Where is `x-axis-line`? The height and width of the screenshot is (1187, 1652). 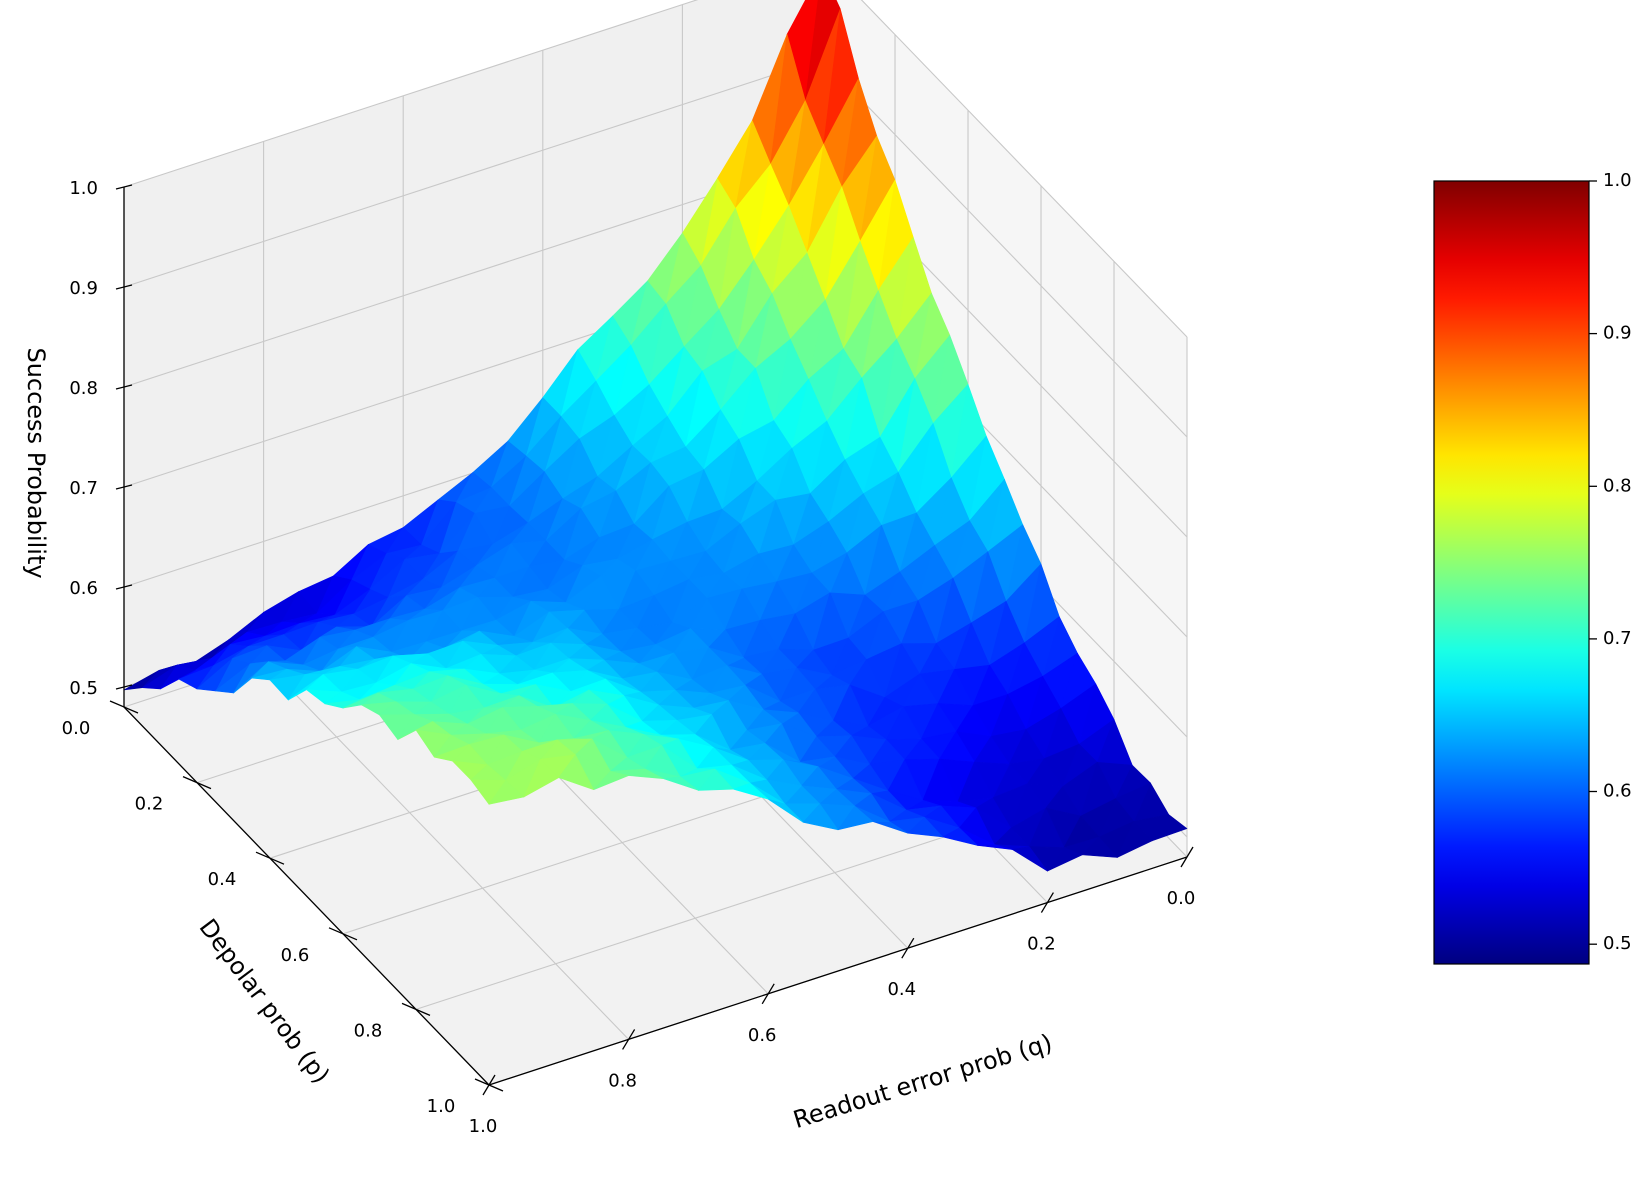
x-axis-line is located at coordinates (838, 971).